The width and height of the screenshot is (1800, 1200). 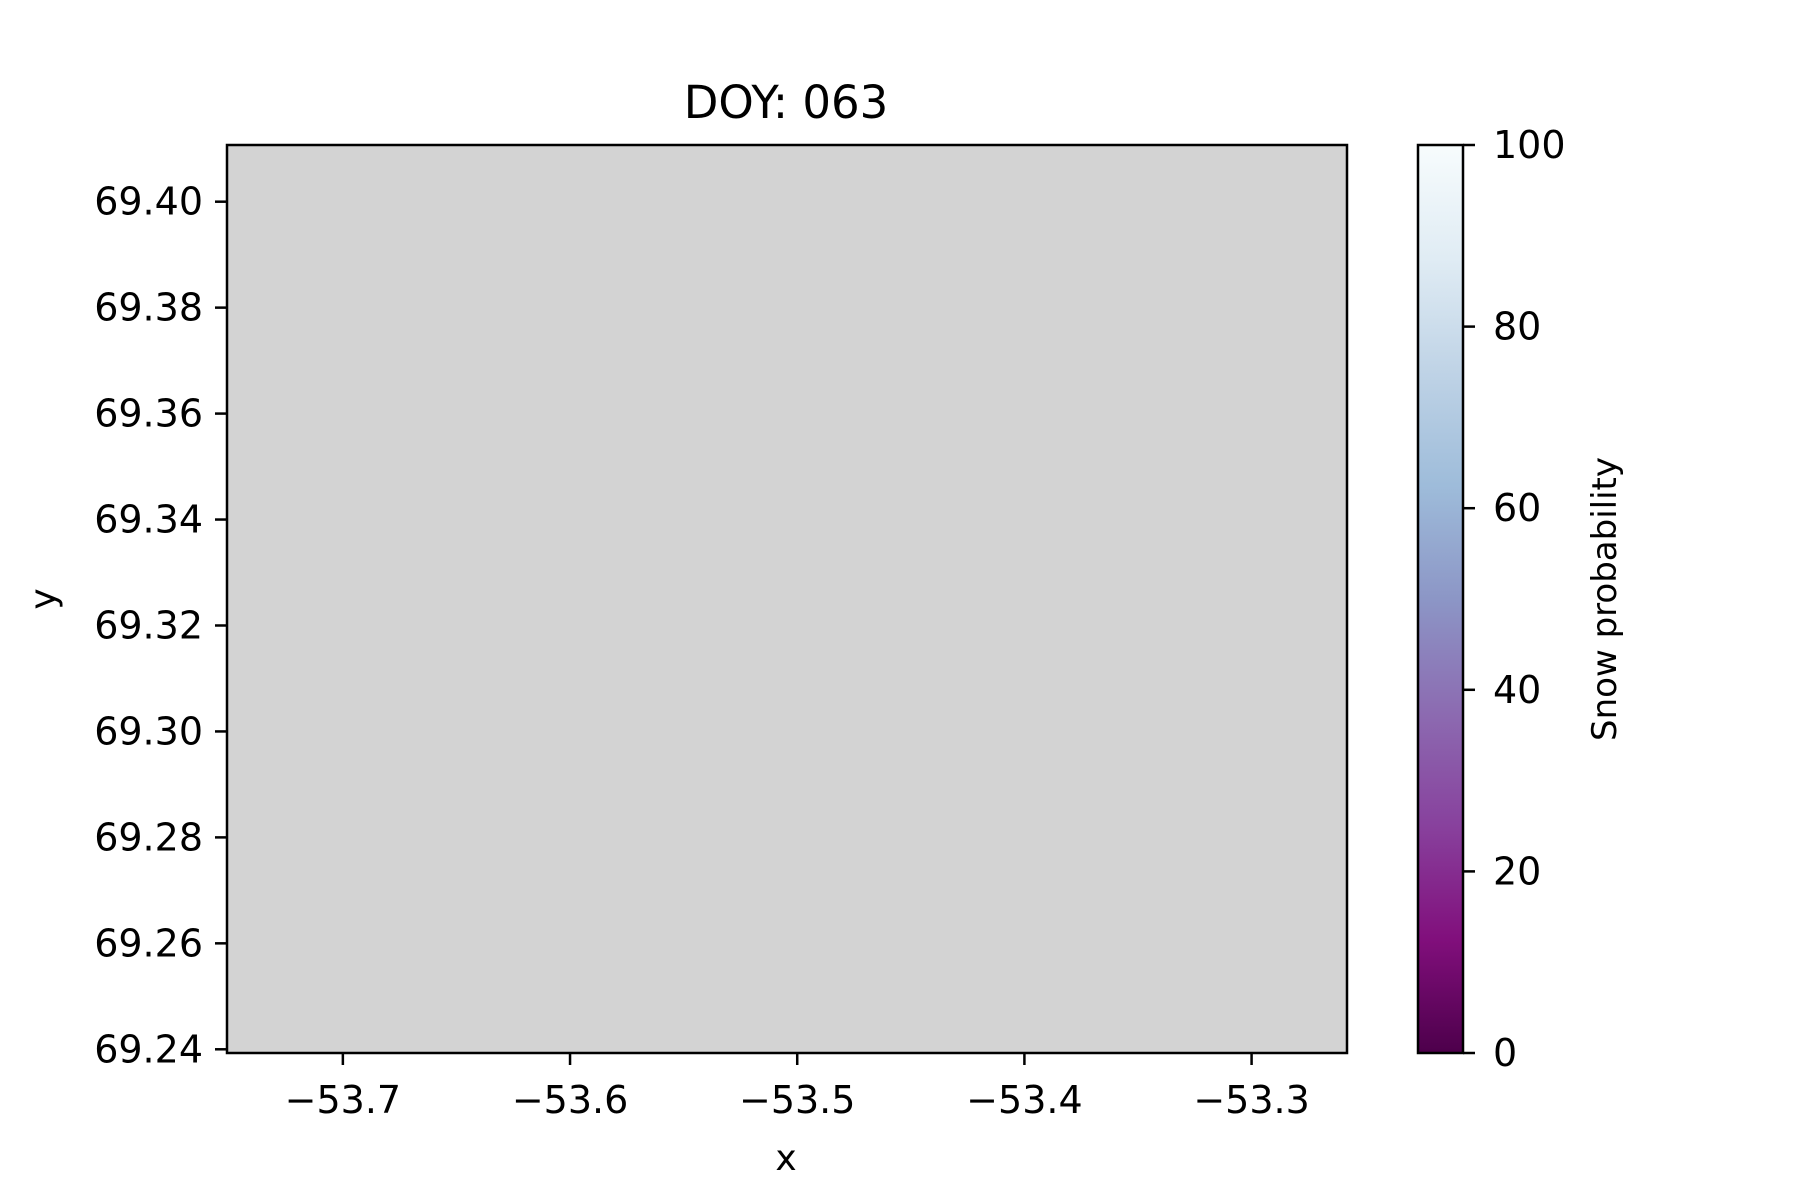 I want to click on y-tick-label: 69.26, so click(x=148, y=943).